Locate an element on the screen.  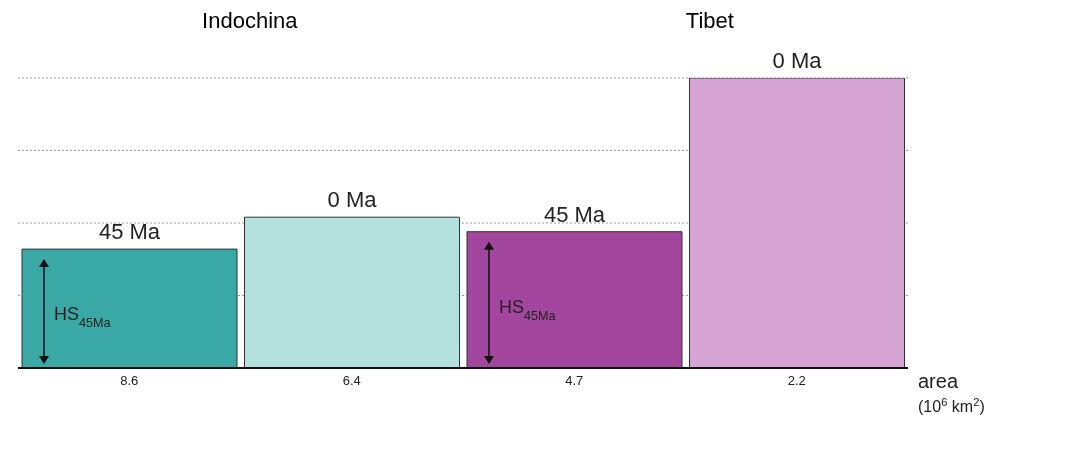
x-tick-label: 4.7 is located at coordinates (574, 381).